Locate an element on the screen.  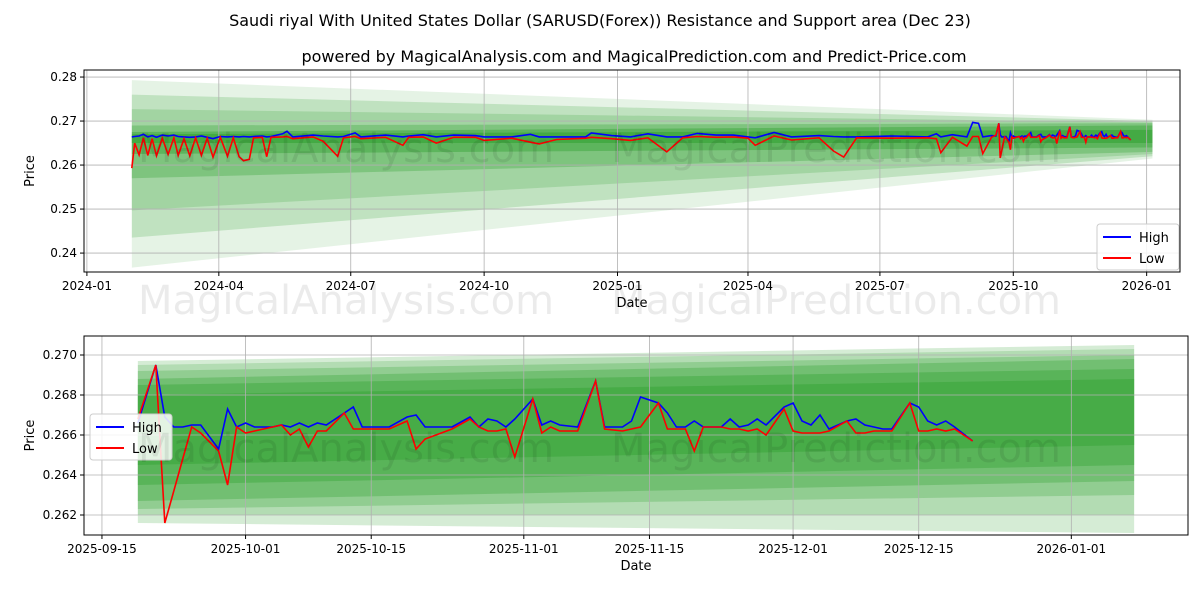
x-tick-label: 2025-10-15 is located at coordinates (371, 549).